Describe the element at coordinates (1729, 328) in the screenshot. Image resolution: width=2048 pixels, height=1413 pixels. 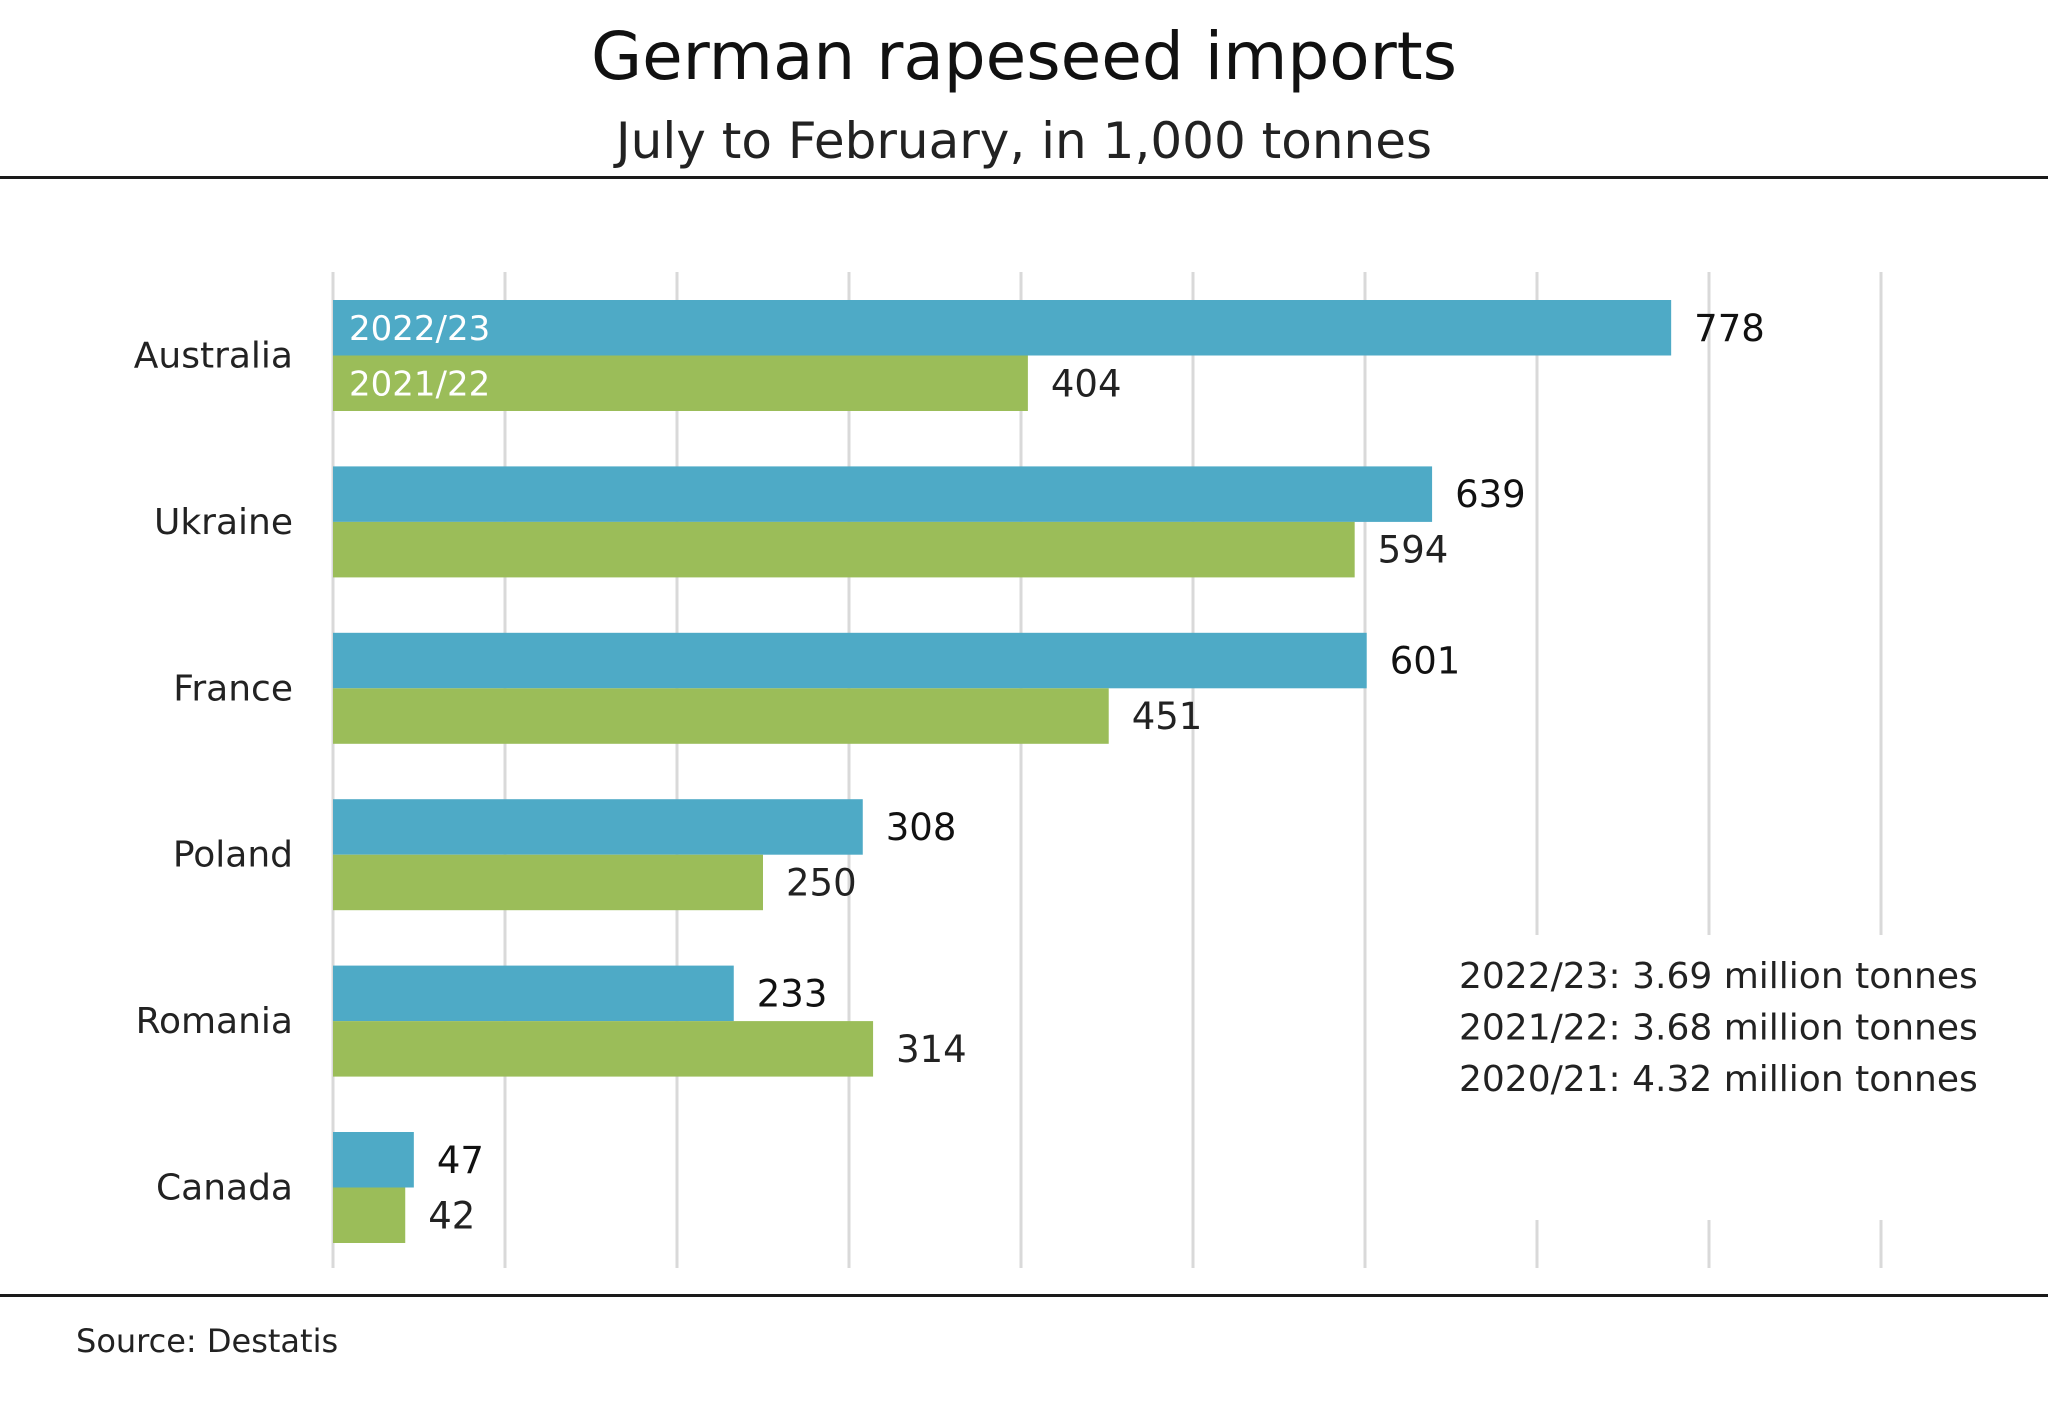
I see `value-label-australia-2022-23: 778` at that location.